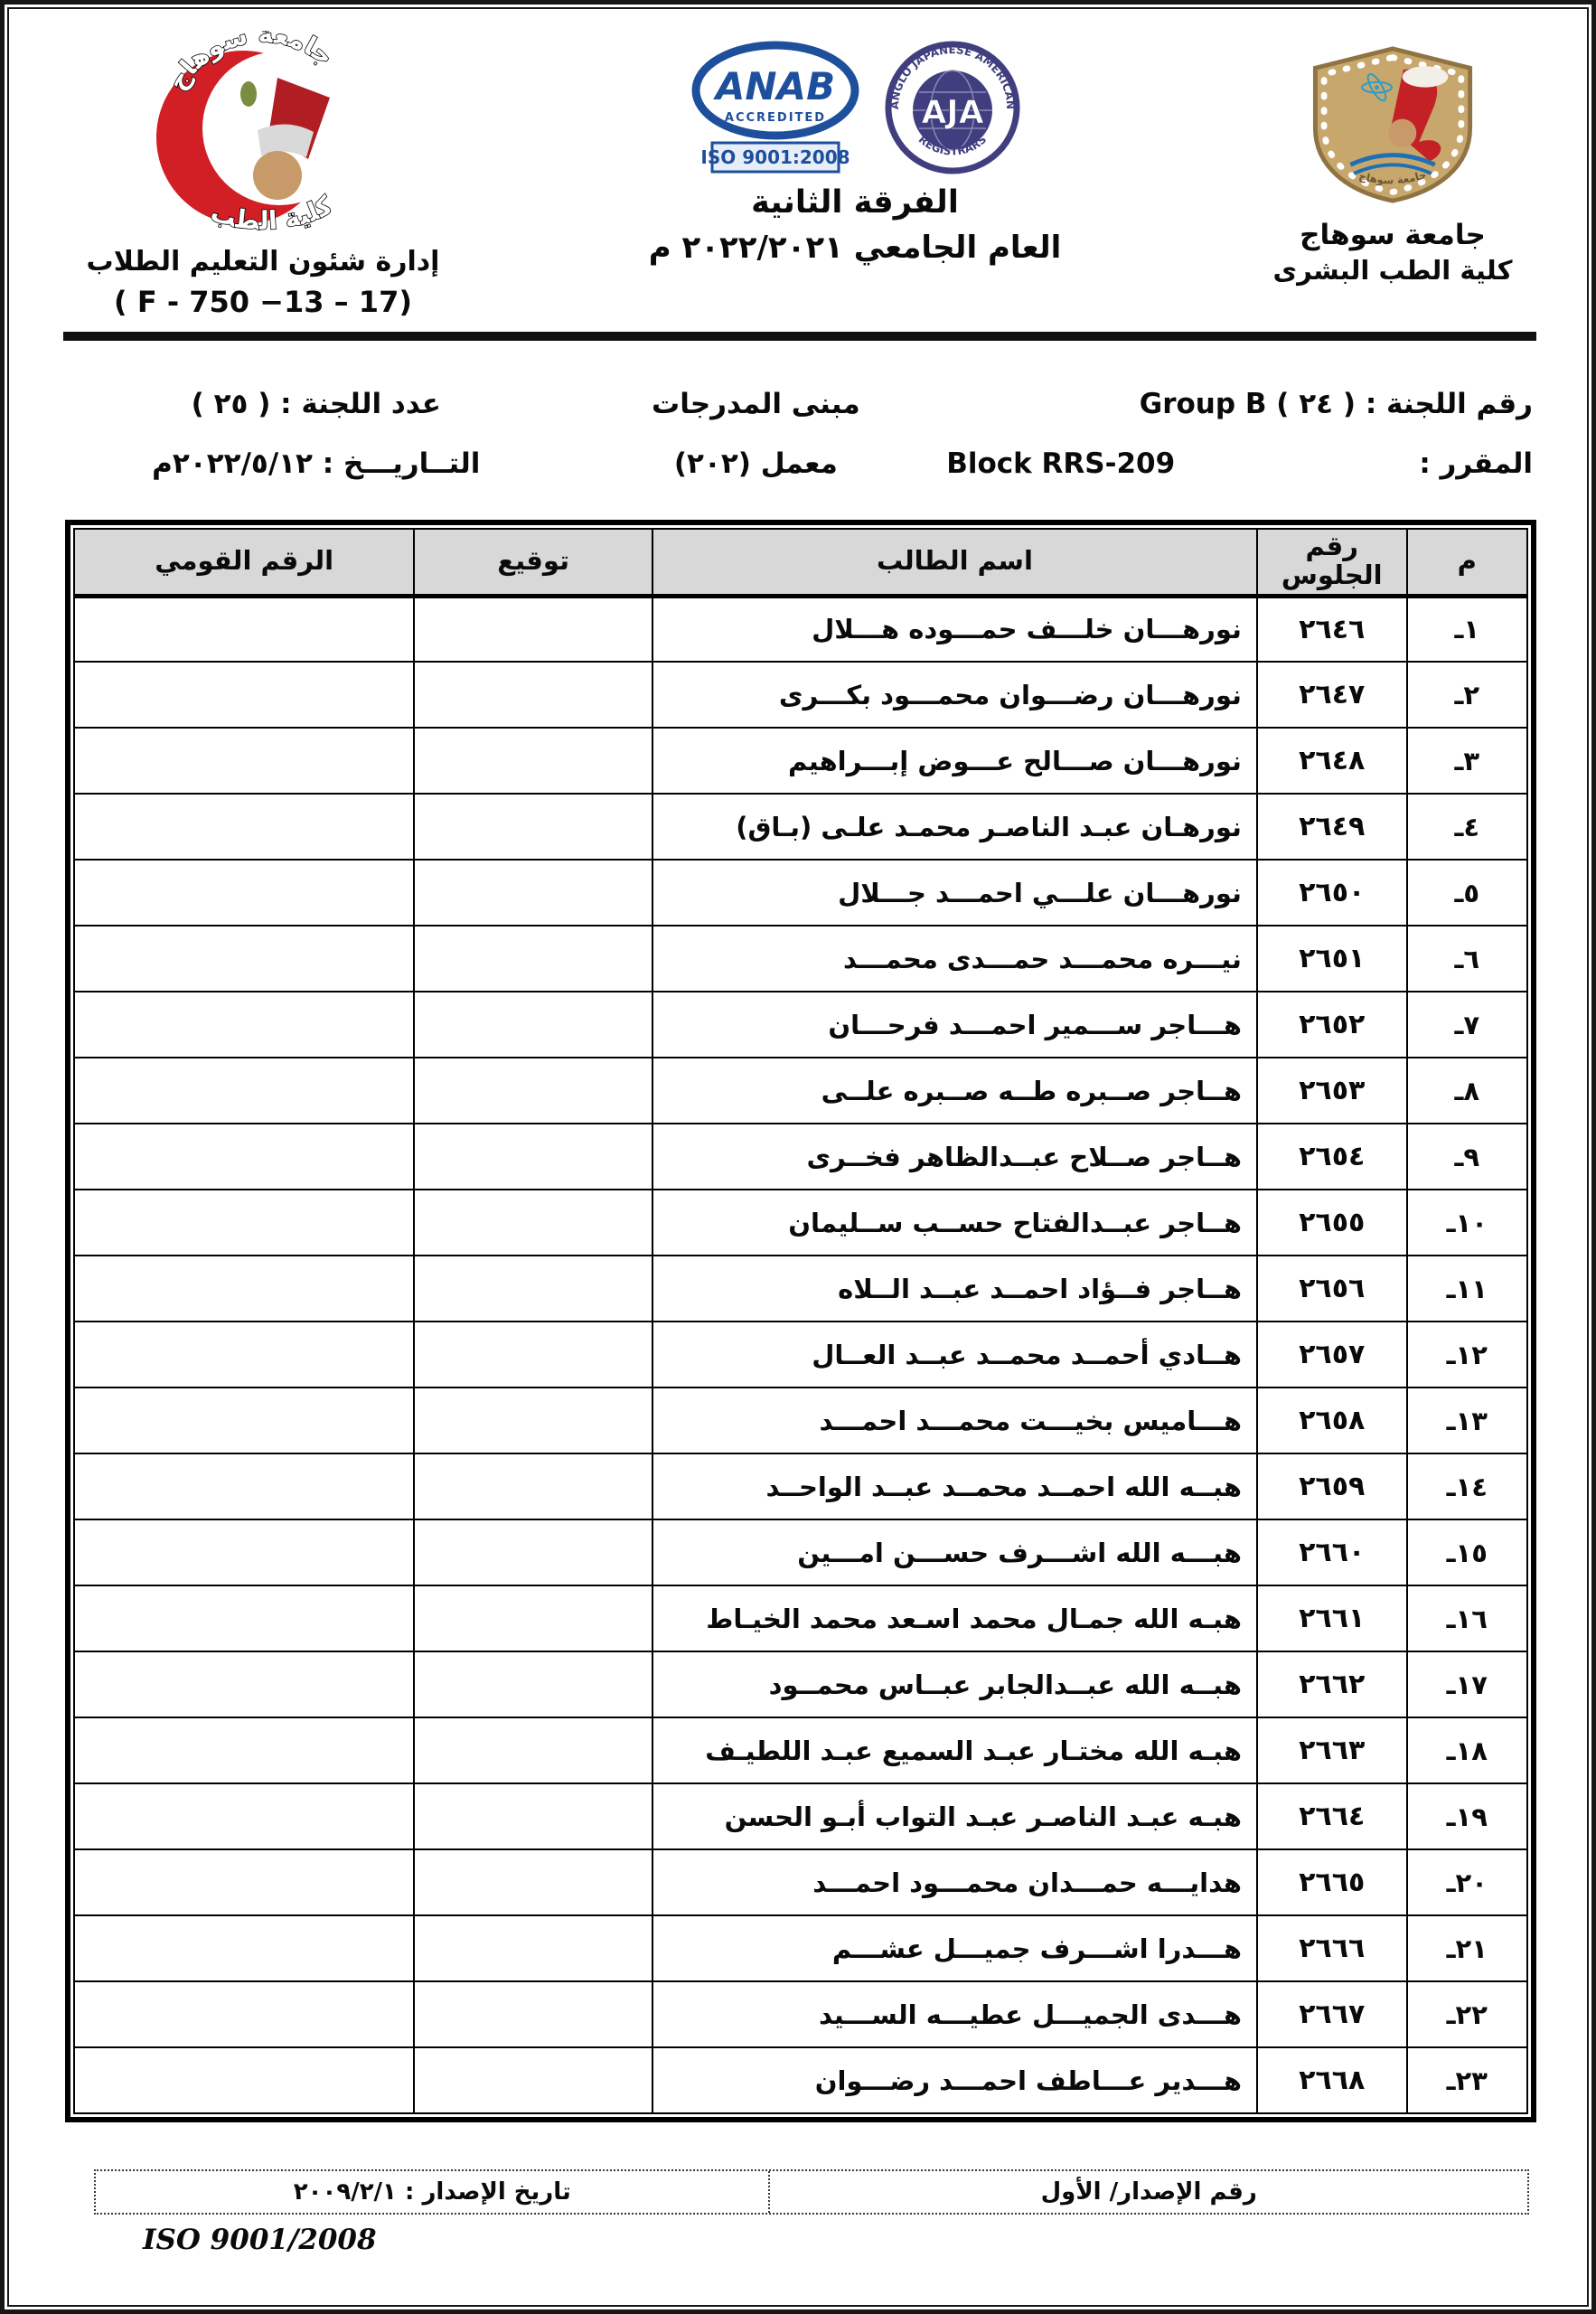 This screenshot has height=2314, width=1596. I want to click on m-cell: ١٩ـ, so click(1467, 1817).